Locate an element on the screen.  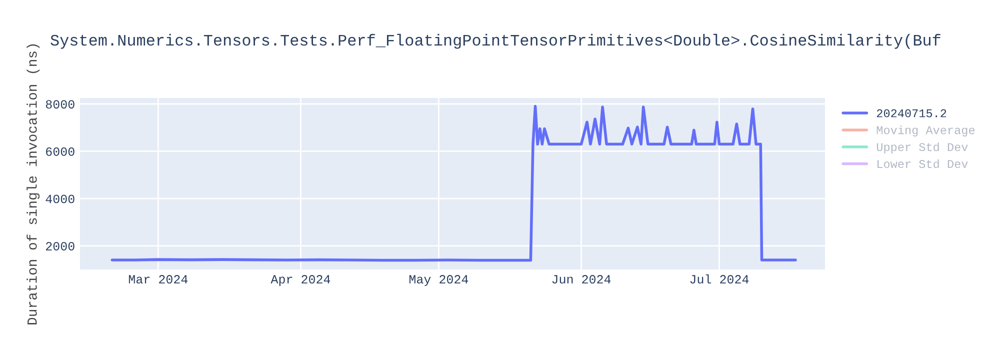
y-tick-label: 8000 is located at coordinates (60, 104).